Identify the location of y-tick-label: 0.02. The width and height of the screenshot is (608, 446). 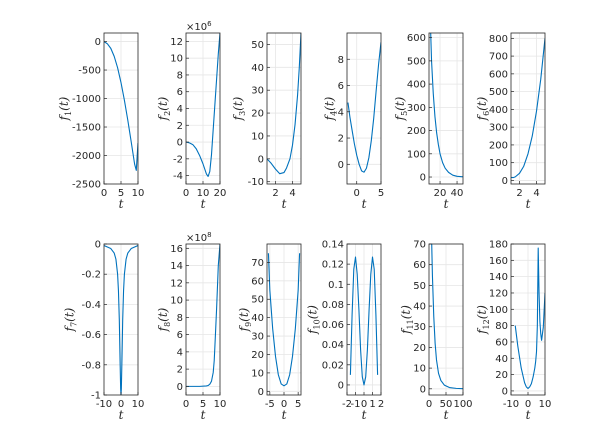
(333, 365).